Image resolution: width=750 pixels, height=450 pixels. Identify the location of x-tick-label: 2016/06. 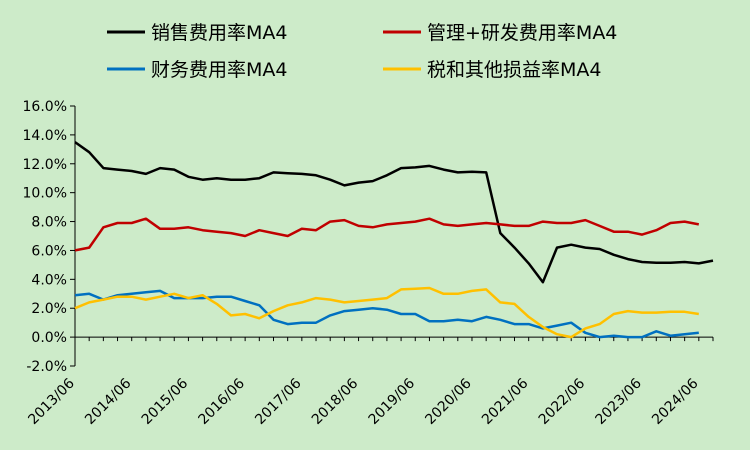
(222, 401).